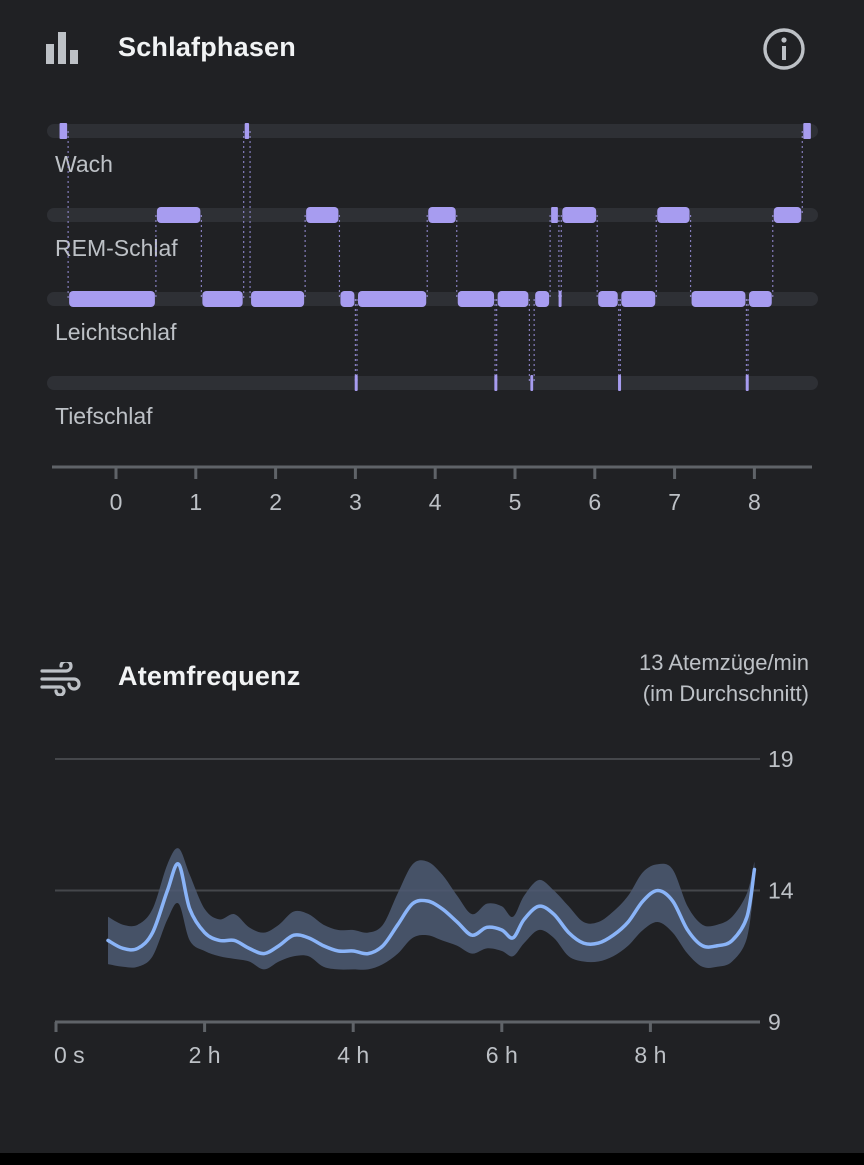  What do you see at coordinates (209, 676) in the screenshot?
I see `breathing-rate-title: Atemfrequenz` at bounding box center [209, 676].